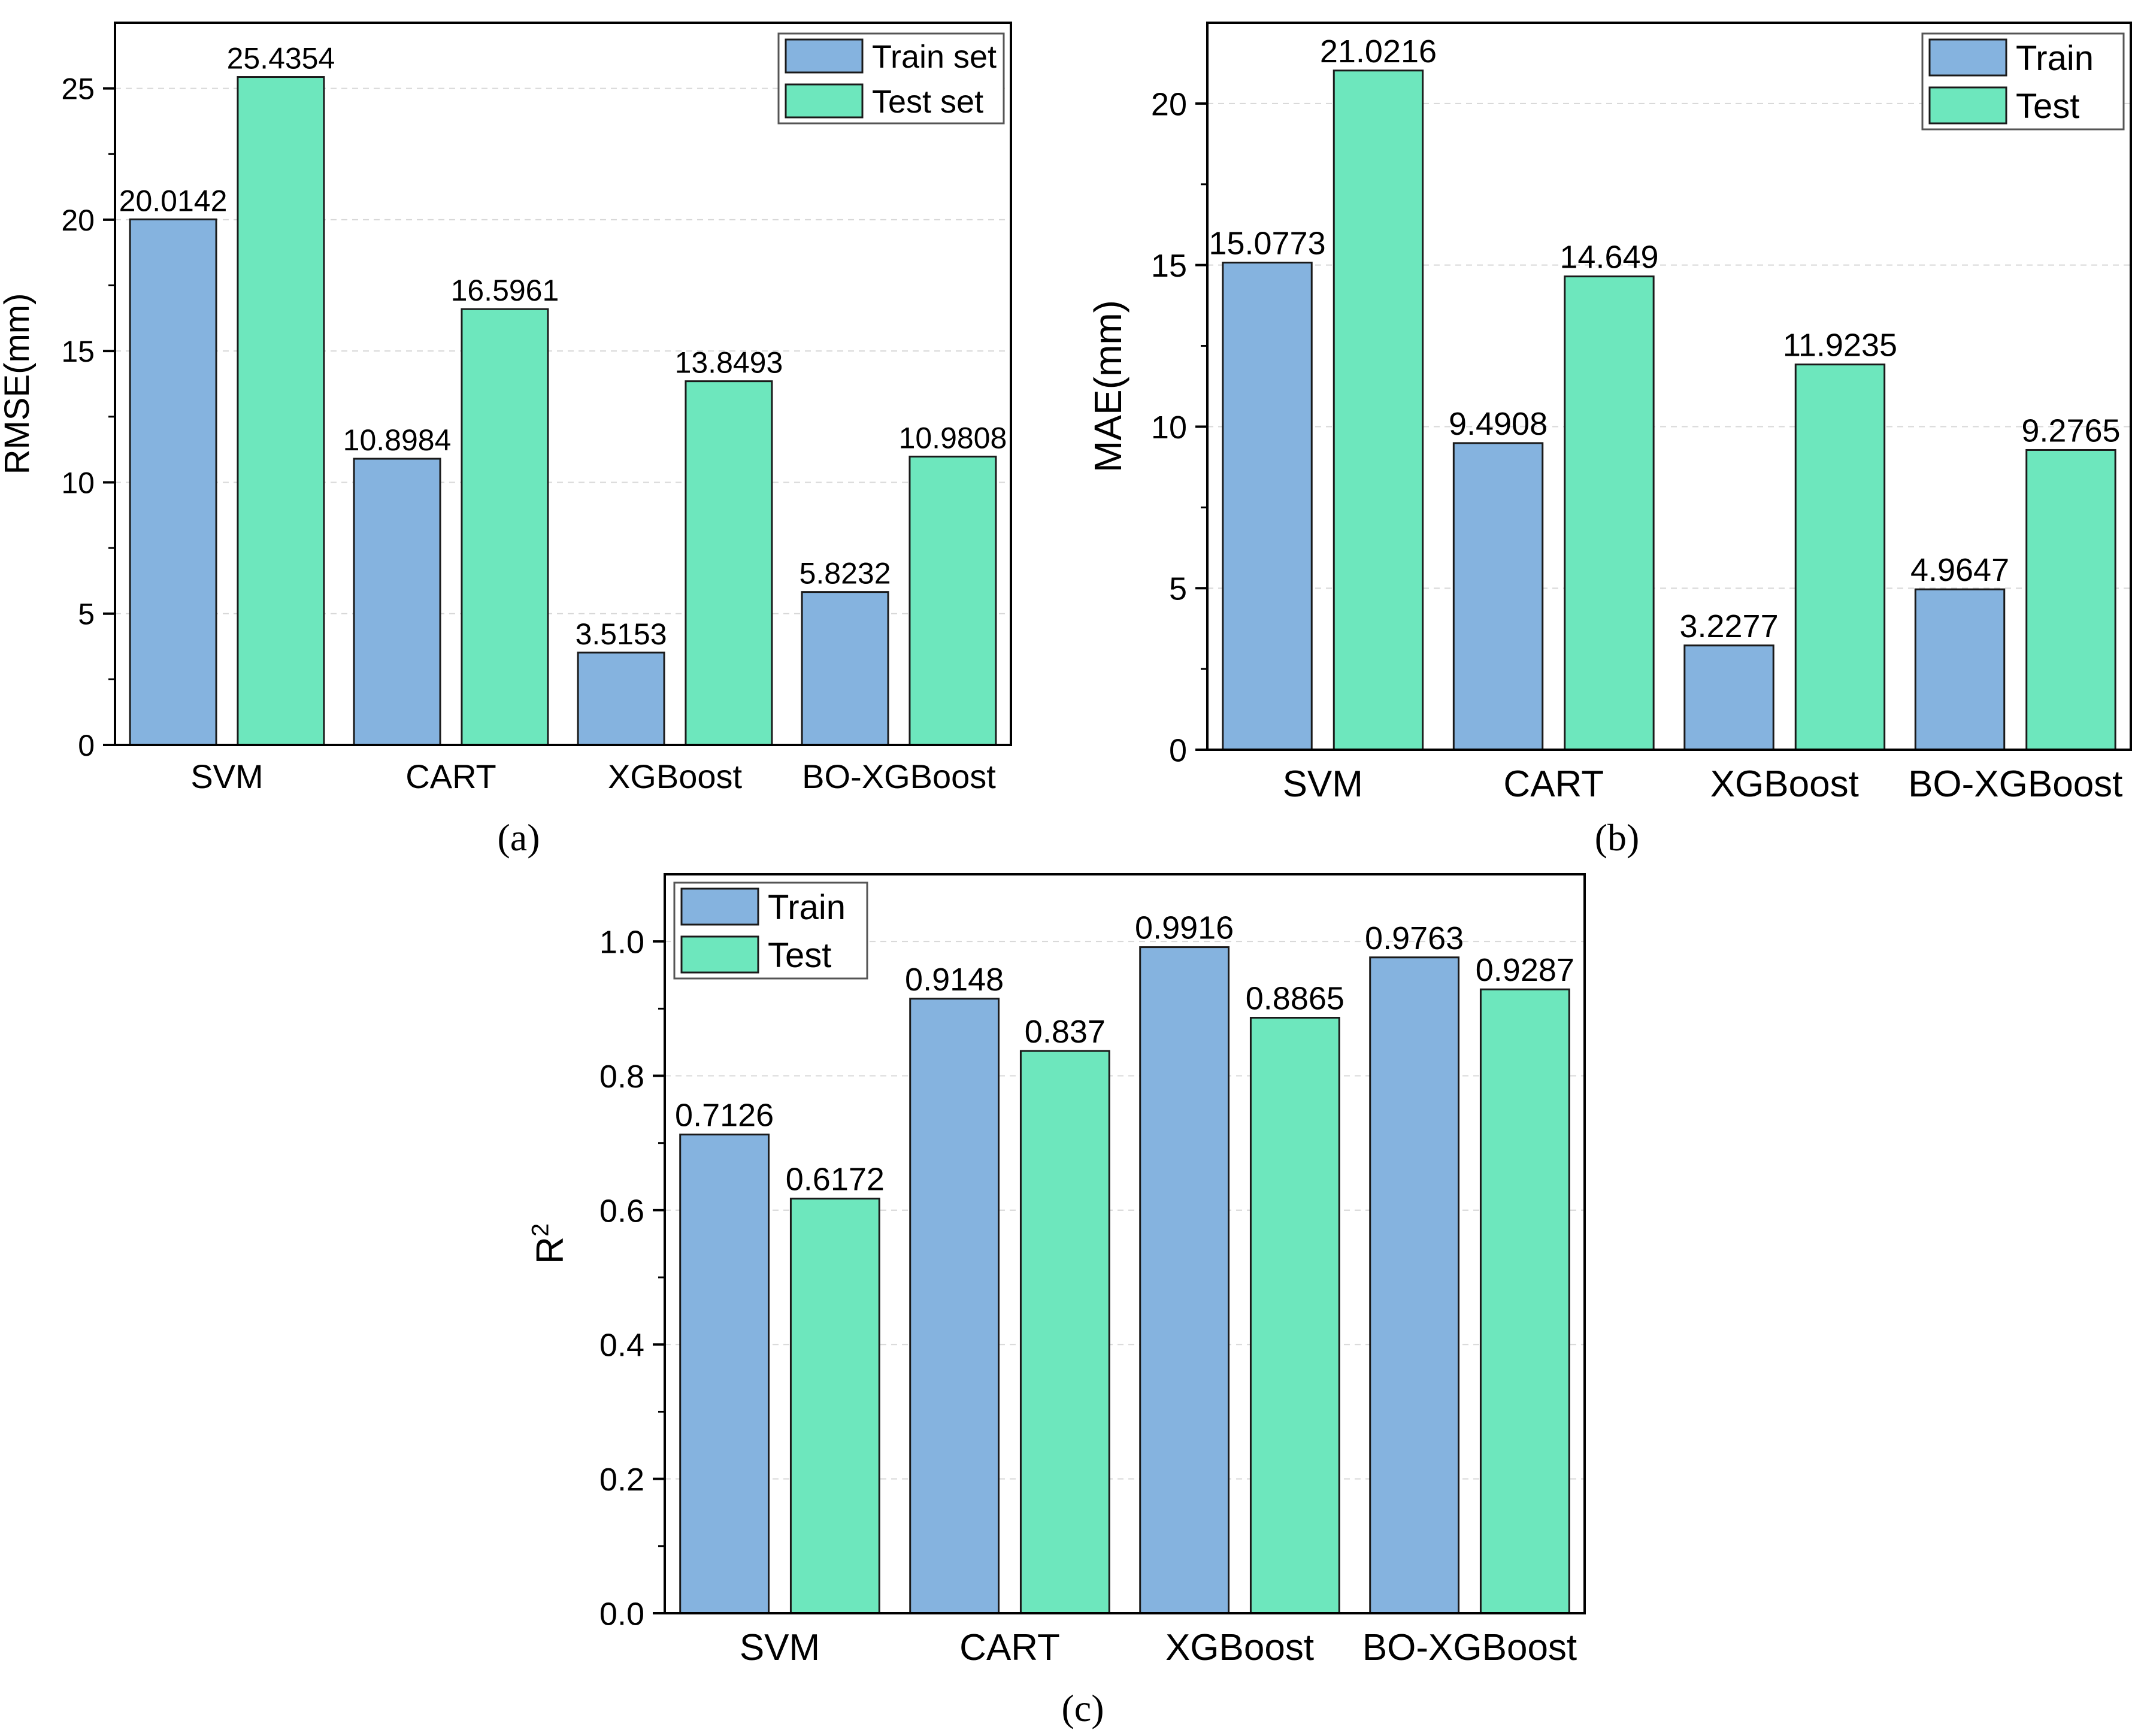 This screenshot has width=2138, height=1736. What do you see at coordinates (1840, 346) in the screenshot?
I see `data-label: 11.9235` at bounding box center [1840, 346].